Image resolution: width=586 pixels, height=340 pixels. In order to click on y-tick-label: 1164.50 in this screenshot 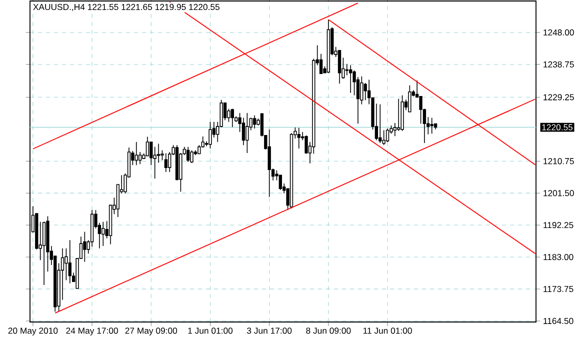, I will do `click(559, 321)`.